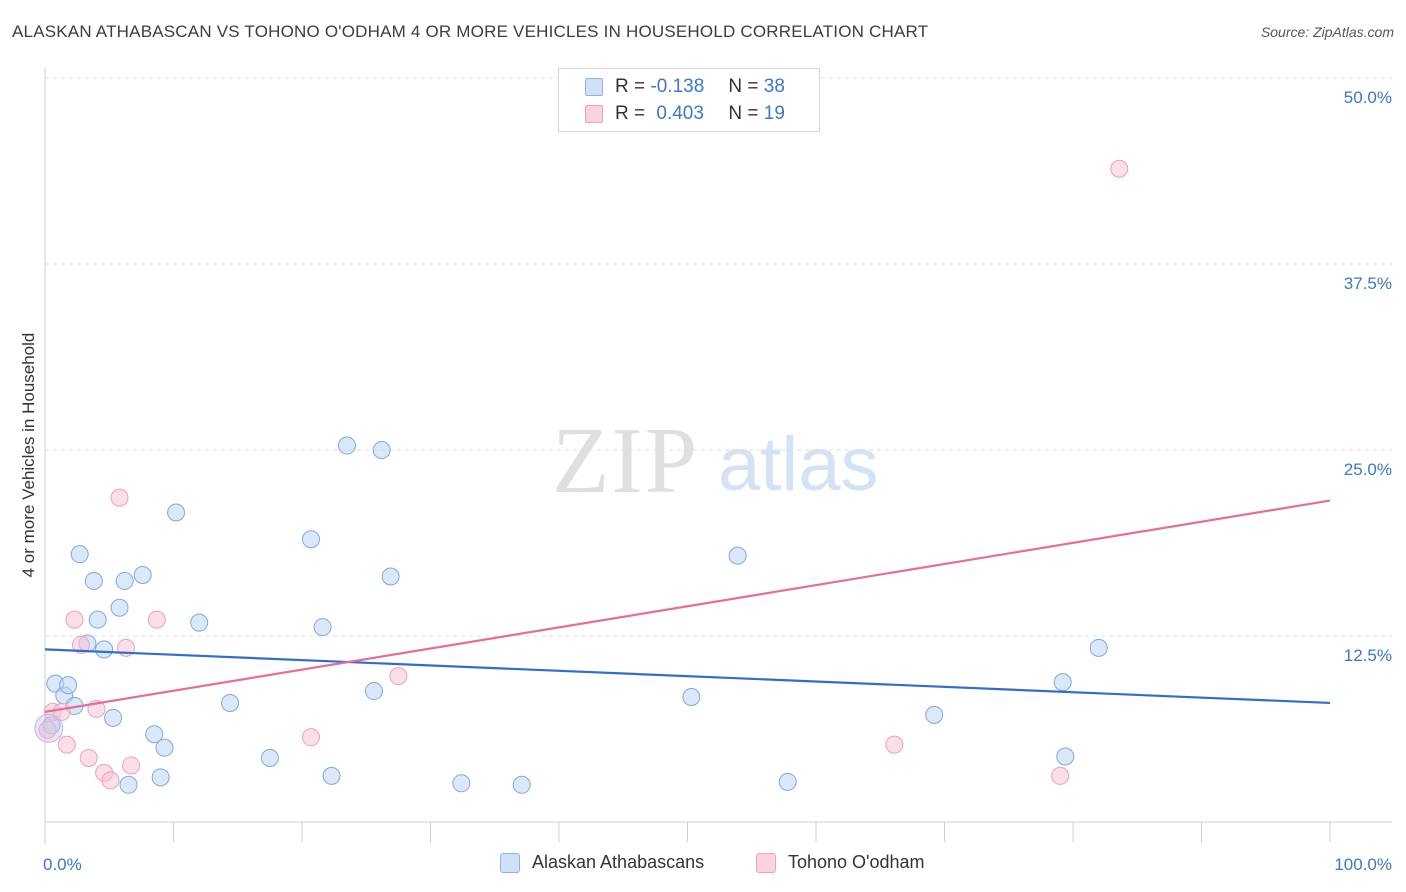  Describe the element at coordinates (594, 87) in the screenshot. I see `legend-swatch-athabascan` at that location.